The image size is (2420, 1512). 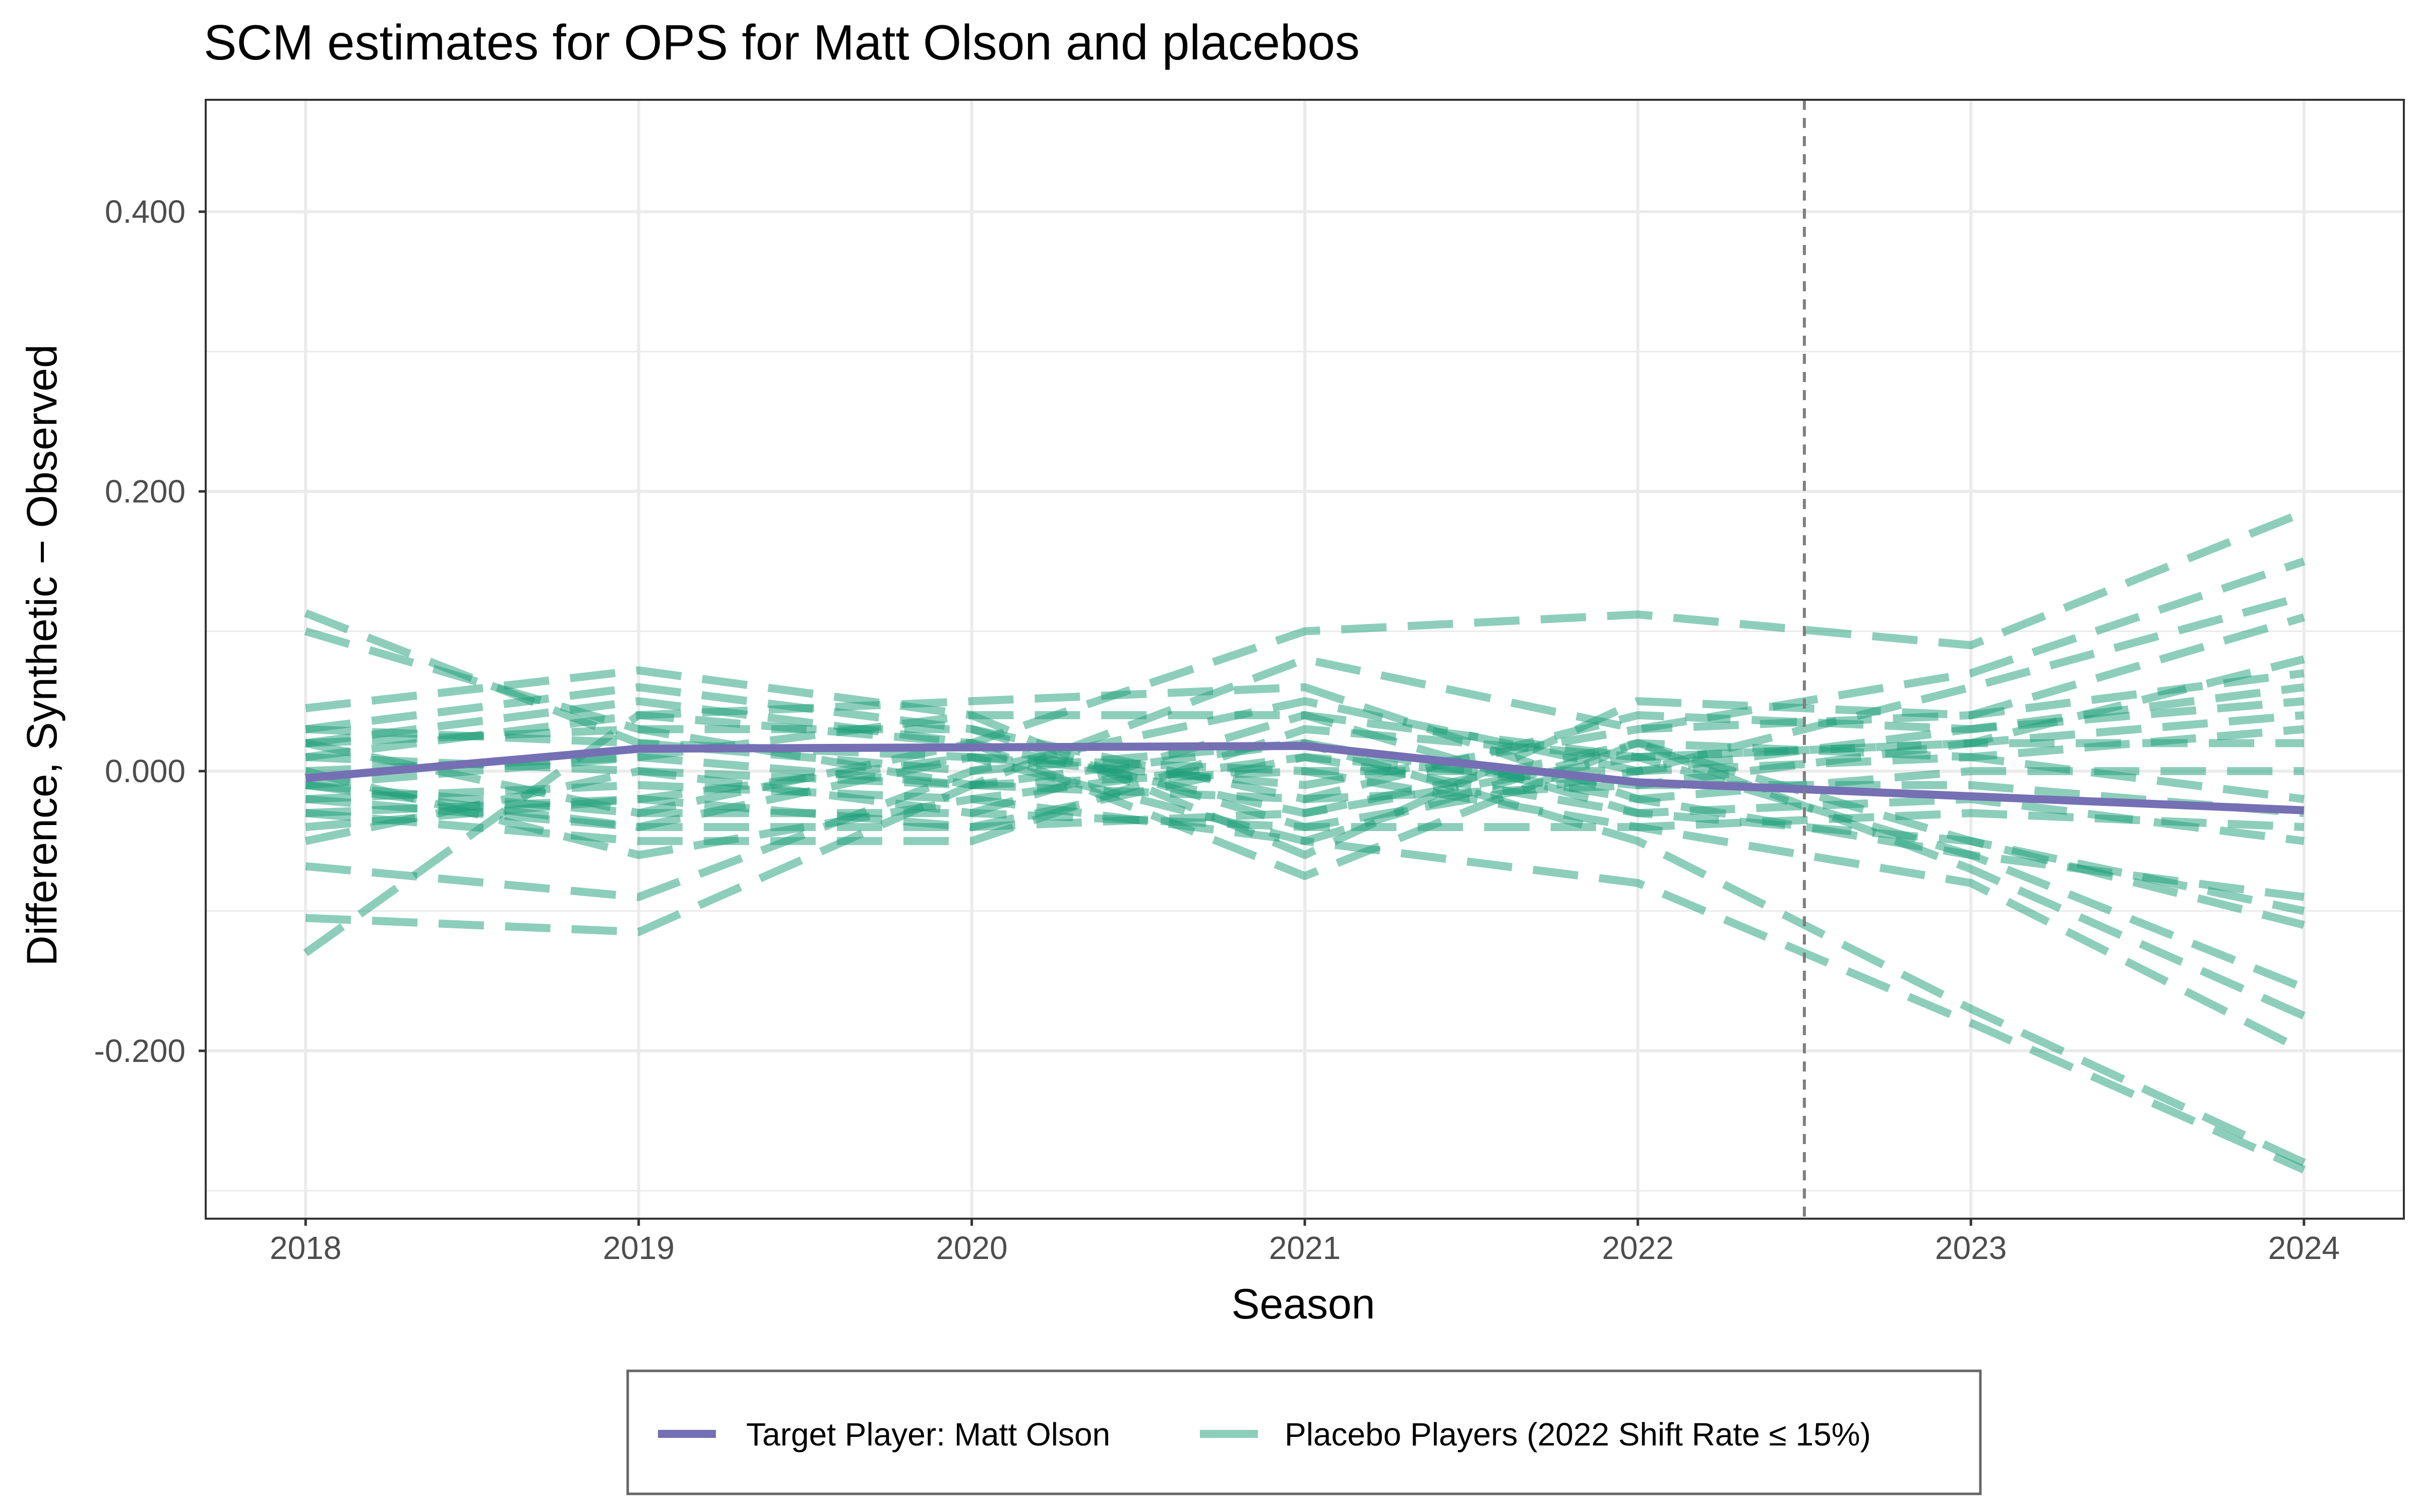 I want to click on x-tick-label: 2023, so click(x=1971, y=1248).